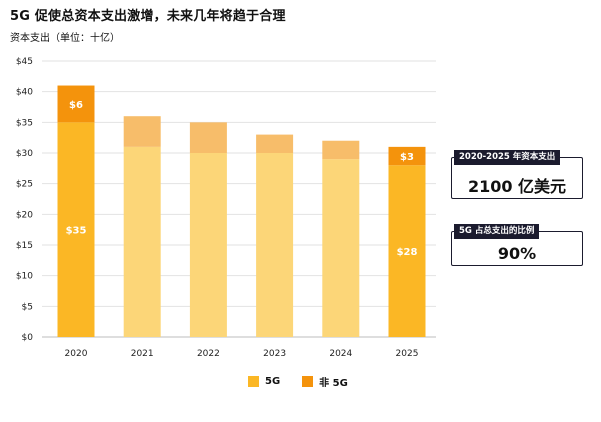 This screenshot has width=601, height=422. What do you see at coordinates (275, 143) in the screenshot?
I see `bar-non-5g-2023` at bounding box center [275, 143].